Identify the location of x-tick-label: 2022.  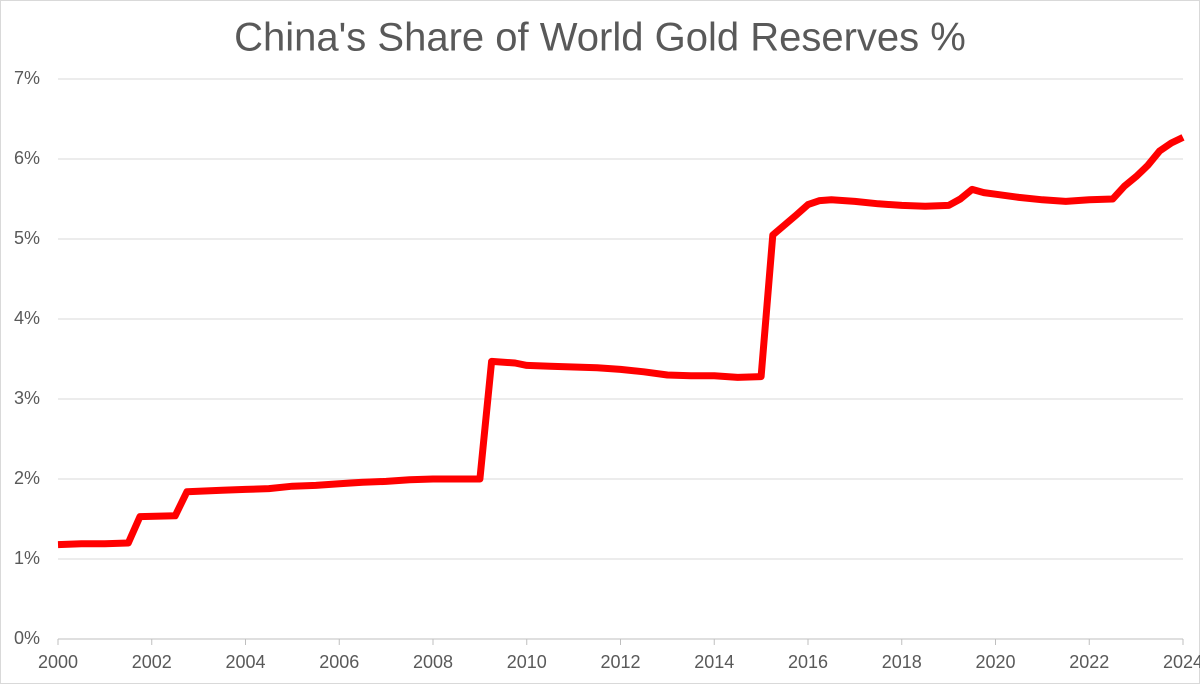
(1089, 662).